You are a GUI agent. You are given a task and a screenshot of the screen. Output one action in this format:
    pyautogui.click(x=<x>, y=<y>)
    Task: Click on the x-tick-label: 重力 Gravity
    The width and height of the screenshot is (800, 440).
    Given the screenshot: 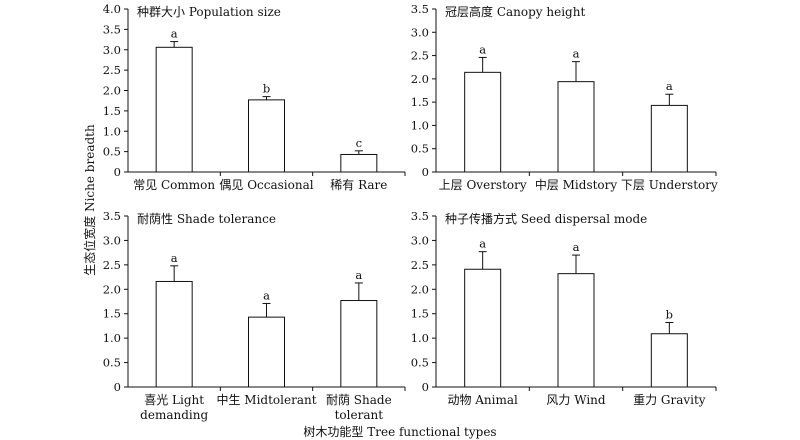 What is the action you would take?
    pyautogui.click(x=669, y=400)
    